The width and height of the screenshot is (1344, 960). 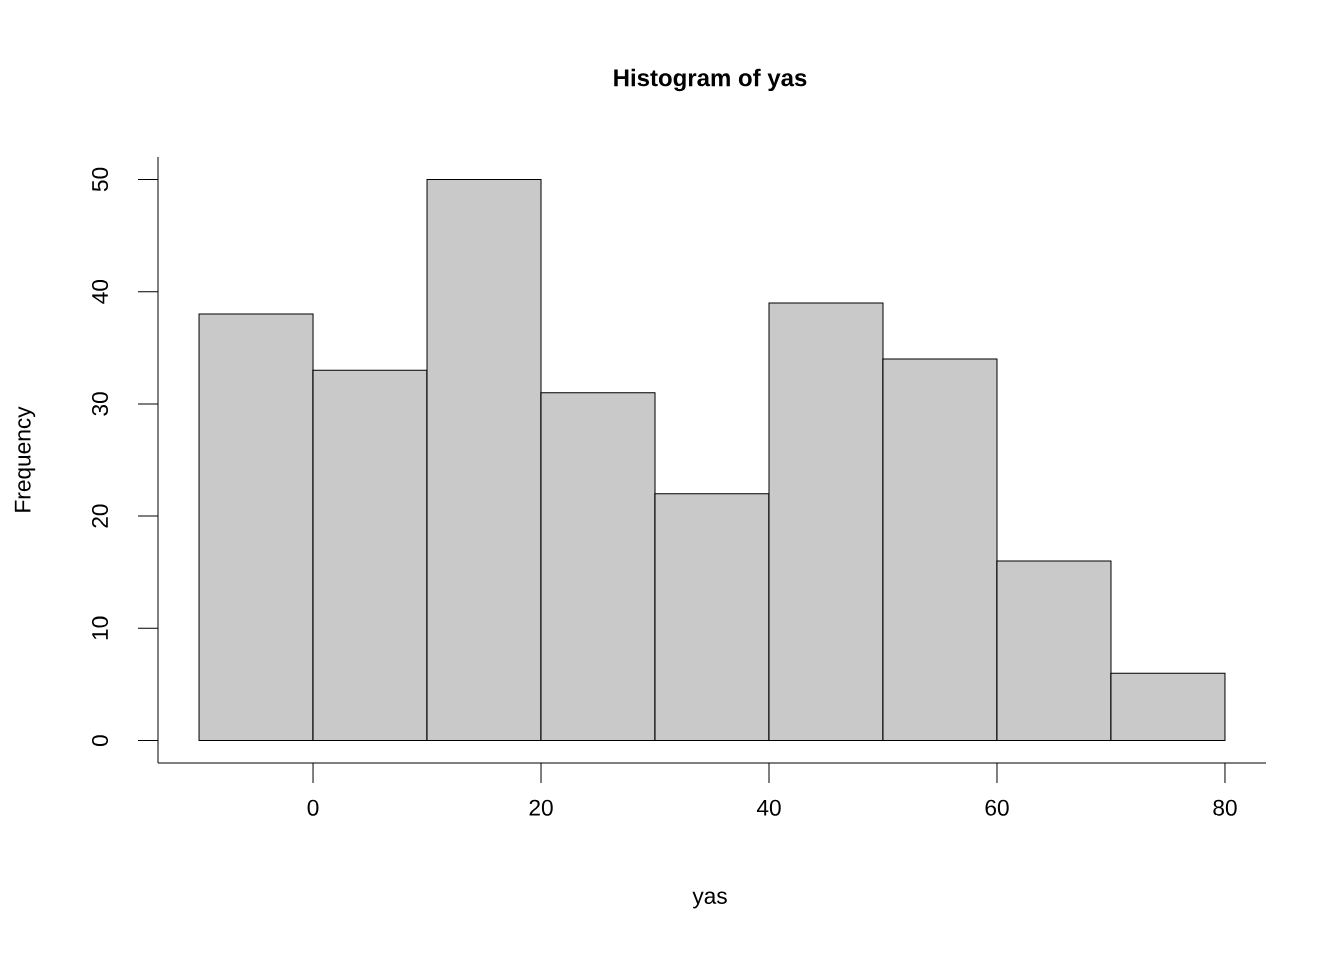 I want to click on x-tick-label: 60, so click(x=997, y=807).